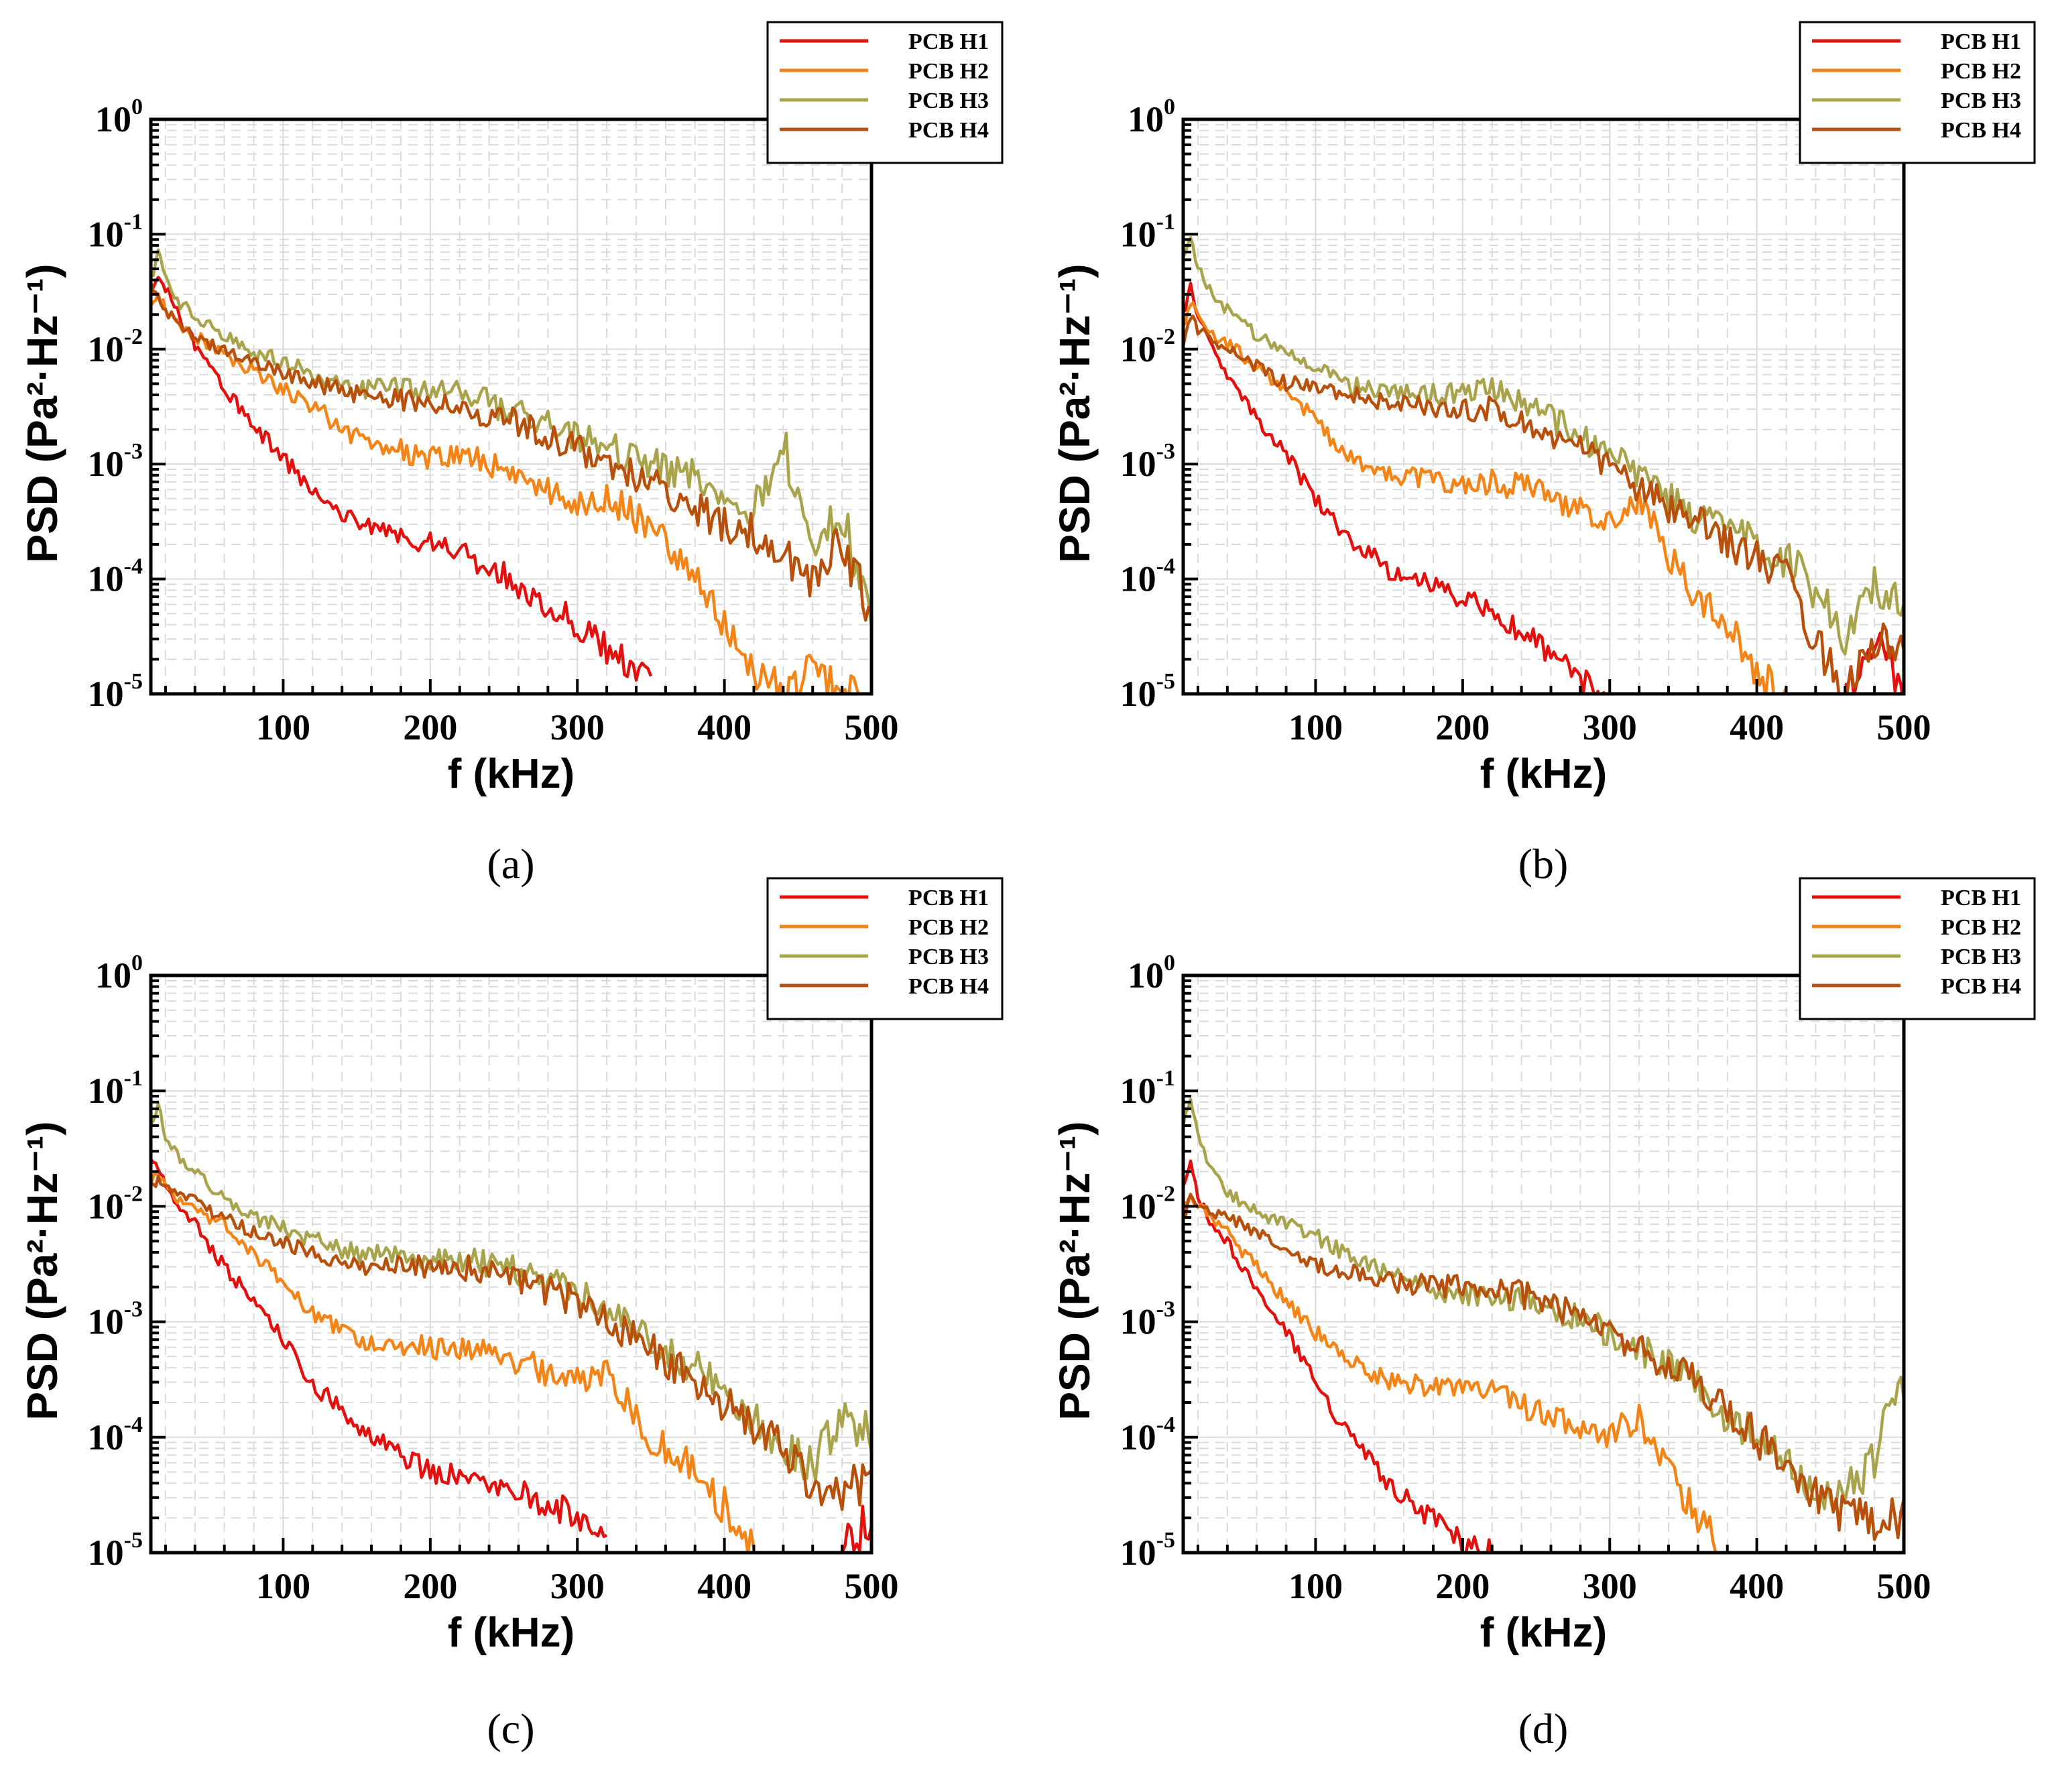 This screenshot has width=2048, height=1792. Describe the element at coordinates (511, 1728) in the screenshot. I see `panel-caption: (c)` at that location.